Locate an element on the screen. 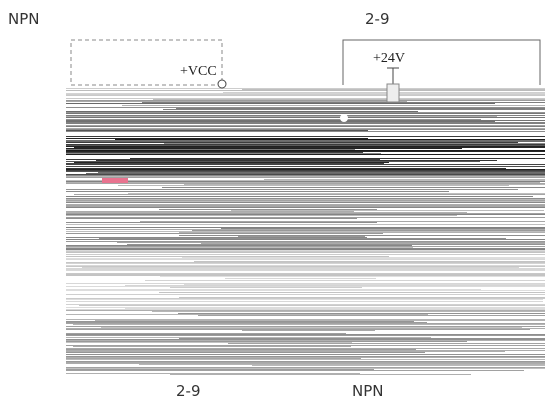 This screenshot has width=546, height=403. vcc-label: +VCC is located at coordinates (198, 71).